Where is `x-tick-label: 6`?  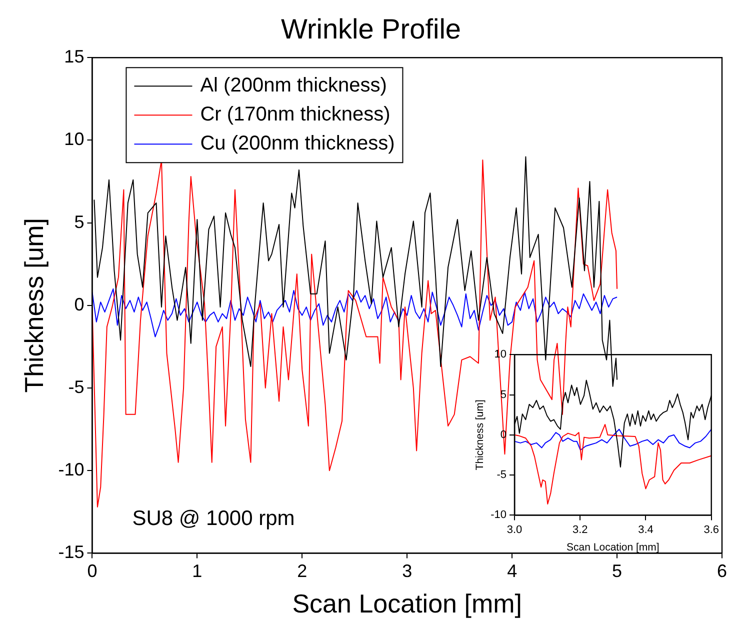 x-tick-label: 6 is located at coordinates (721, 570).